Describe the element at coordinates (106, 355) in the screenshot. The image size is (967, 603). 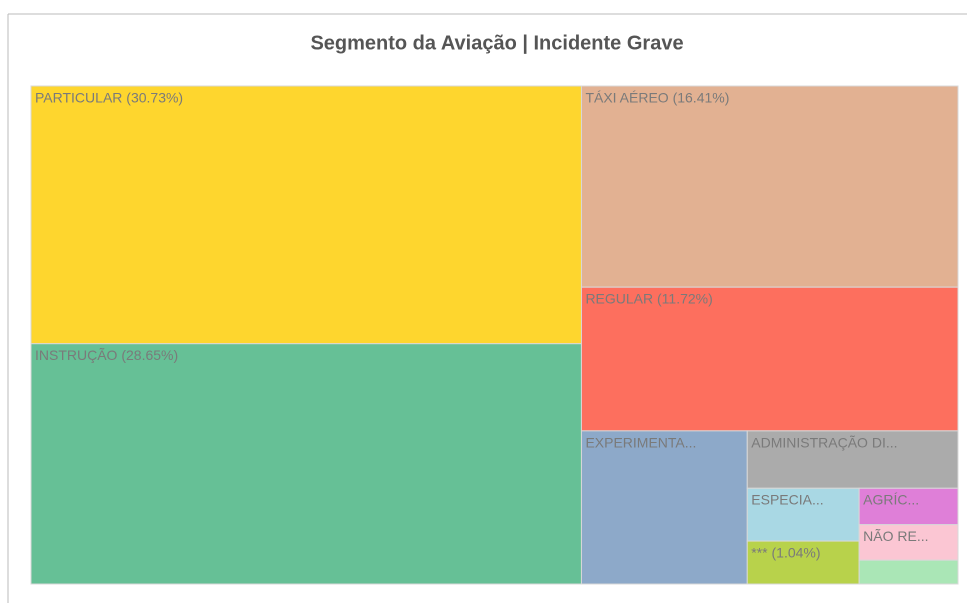
I see `tile-label: INSTRUÇÃO (28.65%)` at that location.